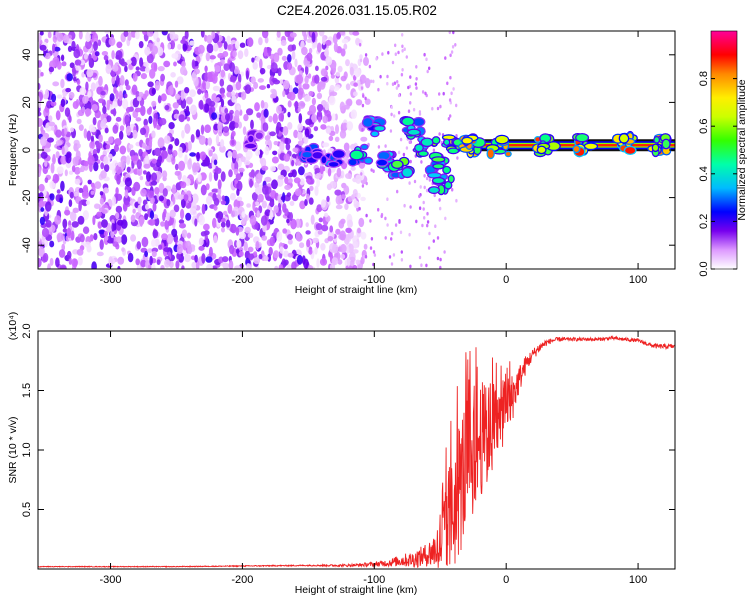 The width and height of the screenshot is (750, 600). I want to click on colorbar-tick-label: 0.6, so click(704, 126).